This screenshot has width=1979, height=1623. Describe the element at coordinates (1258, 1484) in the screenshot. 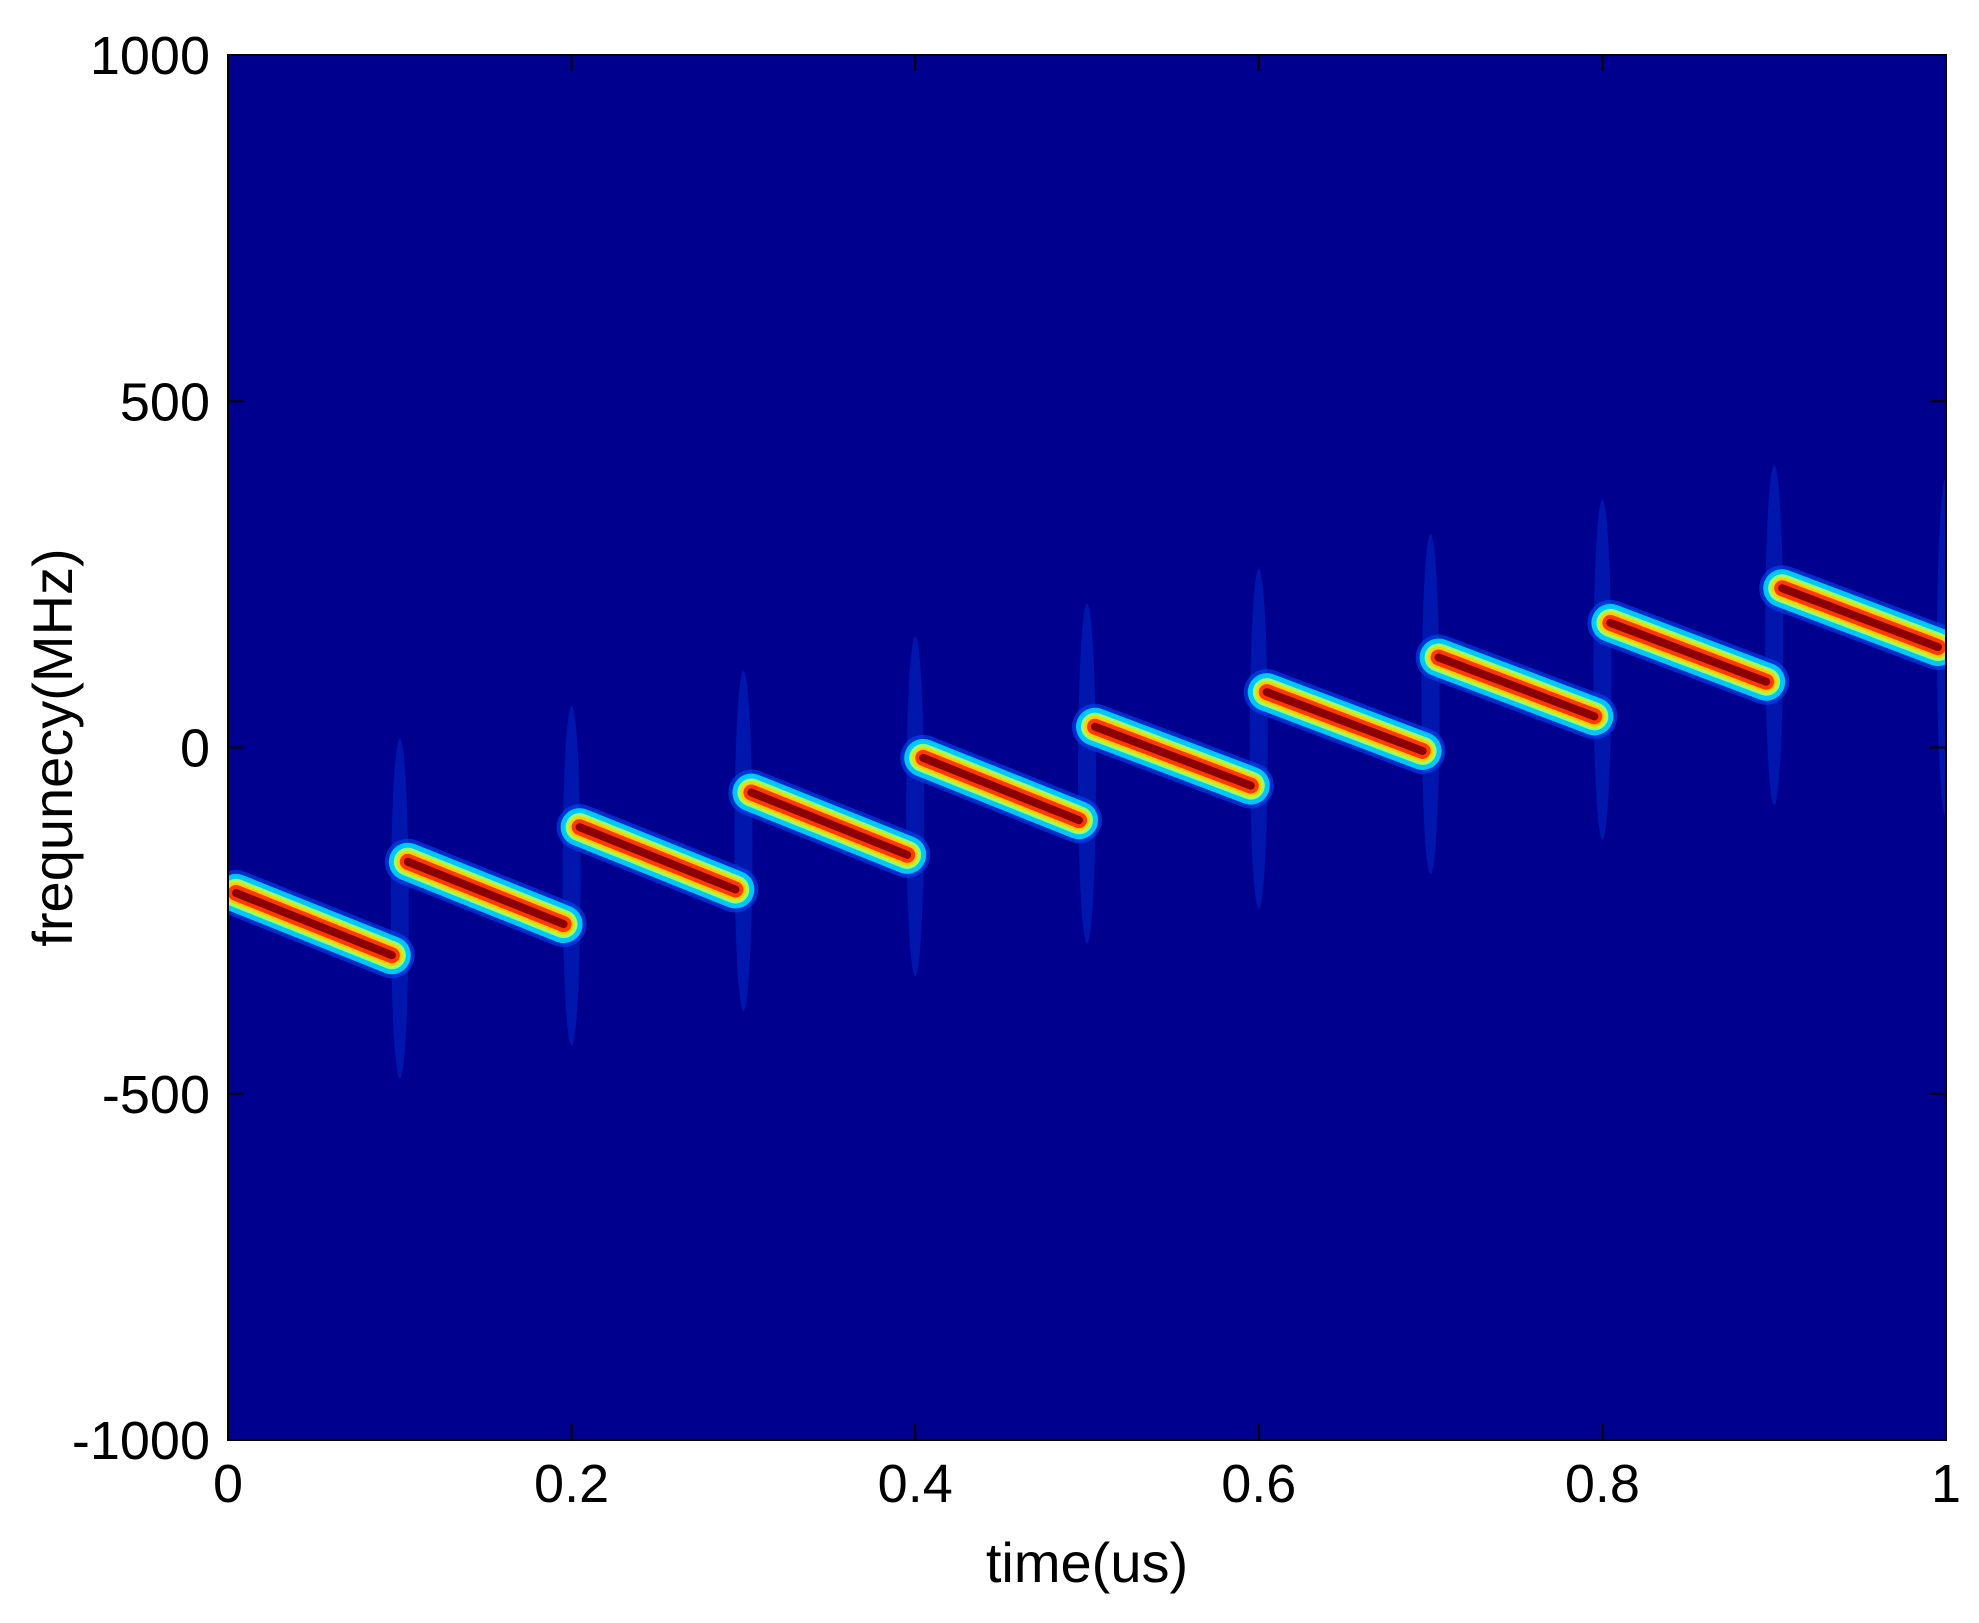

I see `x-tick-label: 0.6` at that location.